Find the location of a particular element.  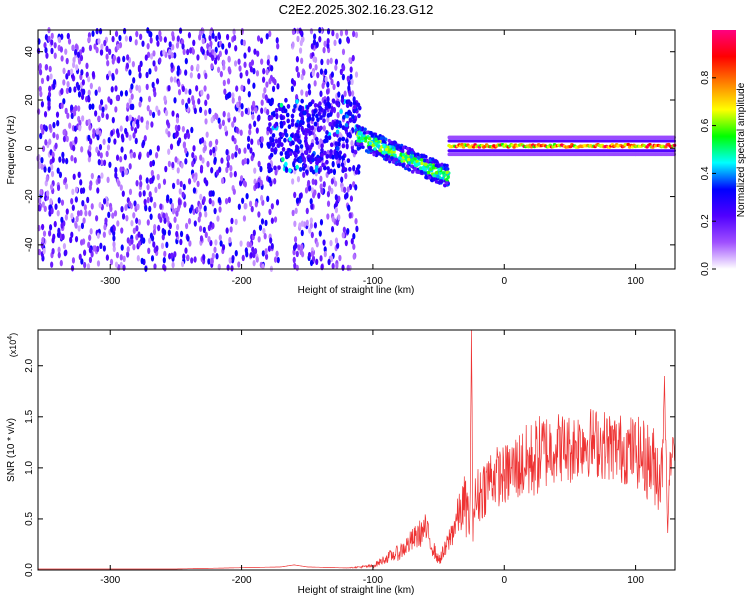

snr-scale-exponent: 4 is located at coordinates (10, 338).